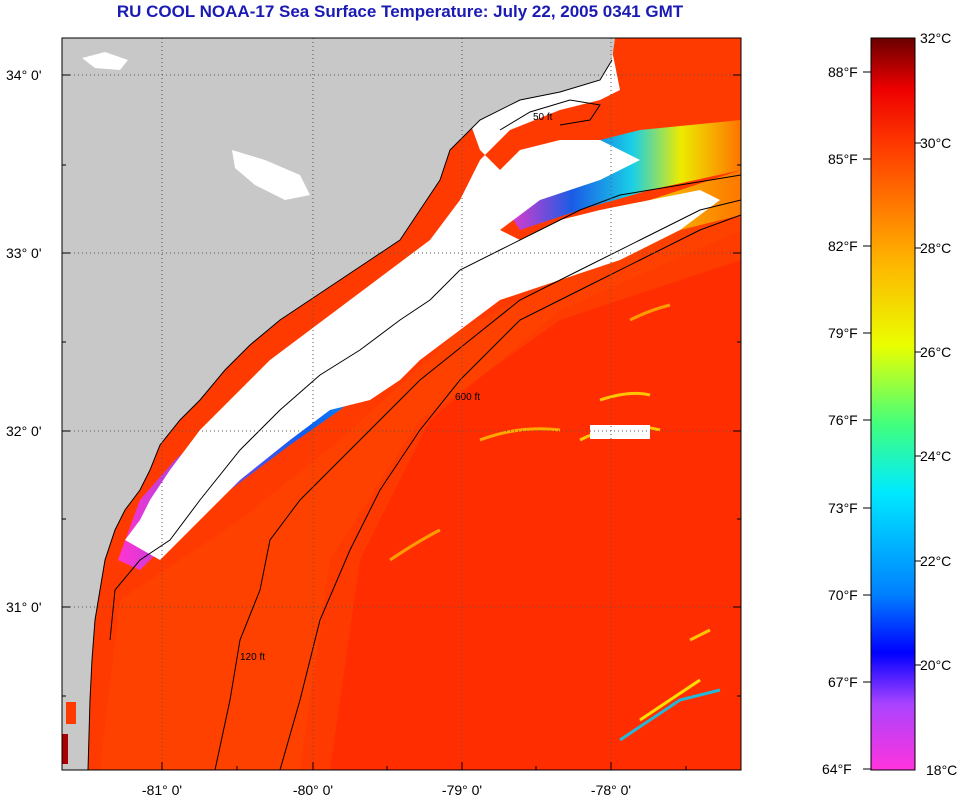 This screenshot has width=968, height=801. I want to click on colorbar-c-label: 24°C, so click(935, 456).